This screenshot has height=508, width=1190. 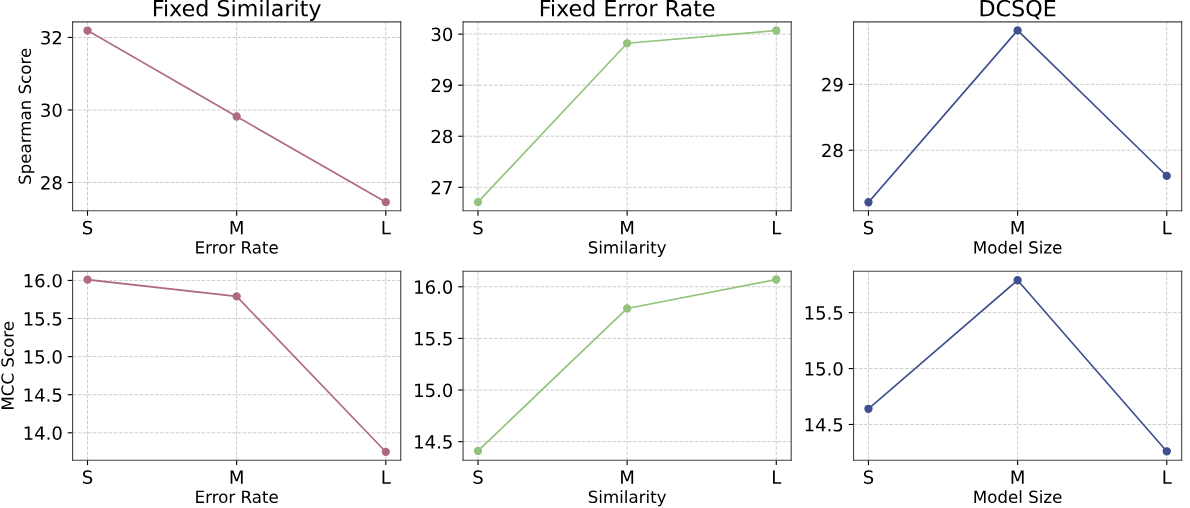 I want to click on chart-title: Fixed Similarity, so click(x=237, y=10).